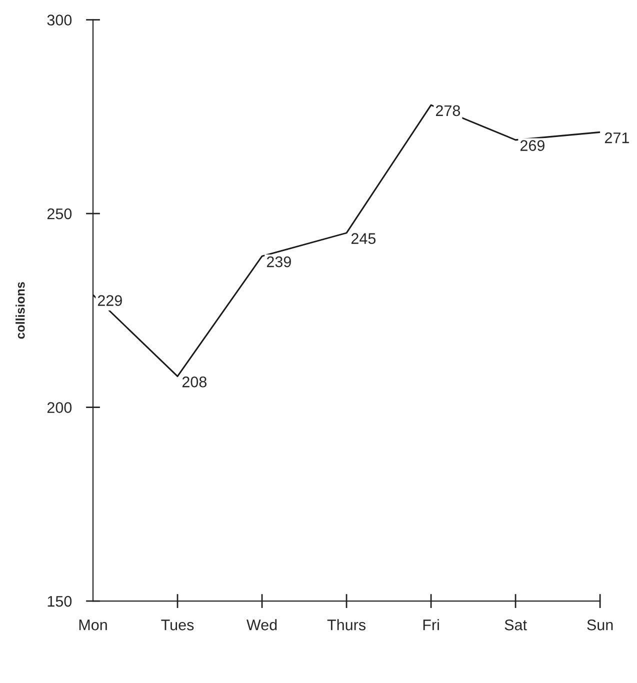 The height and width of the screenshot is (683, 637). I want to click on data-label: 271, so click(616, 138).